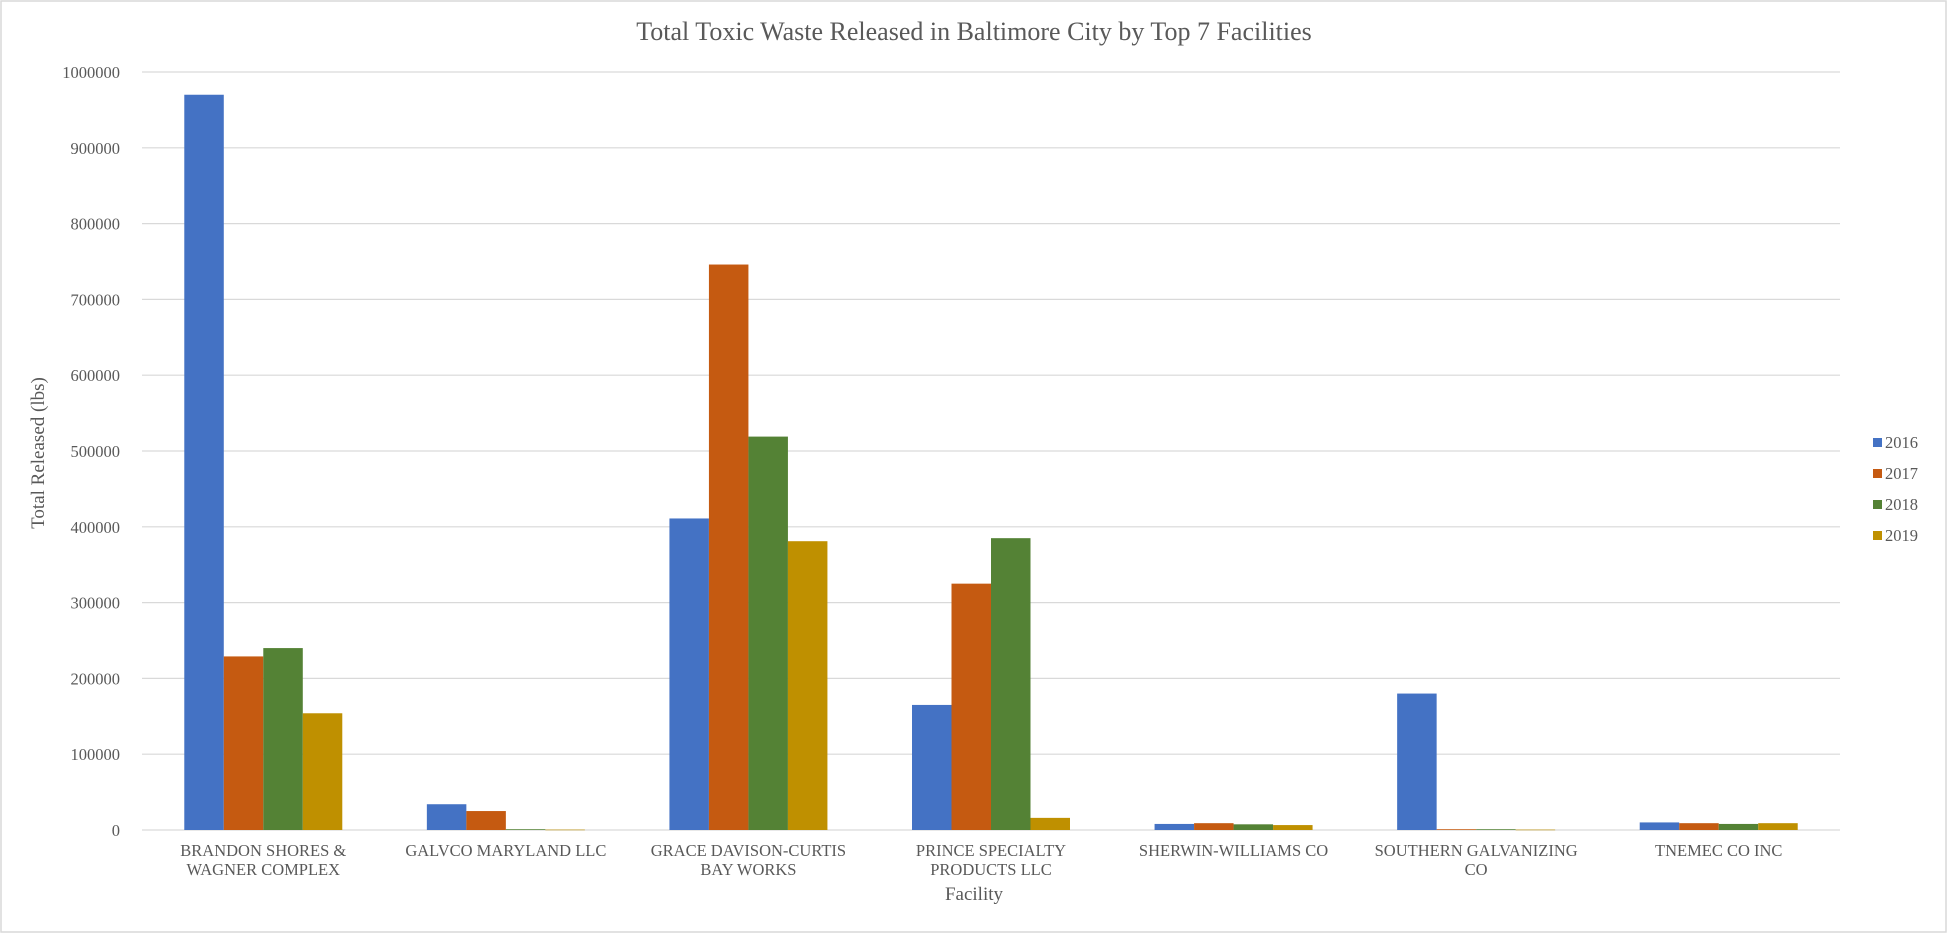 The height and width of the screenshot is (933, 1947). I want to click on x-category-line: GALVCO MARYLAND LLC, so click(505, 850).